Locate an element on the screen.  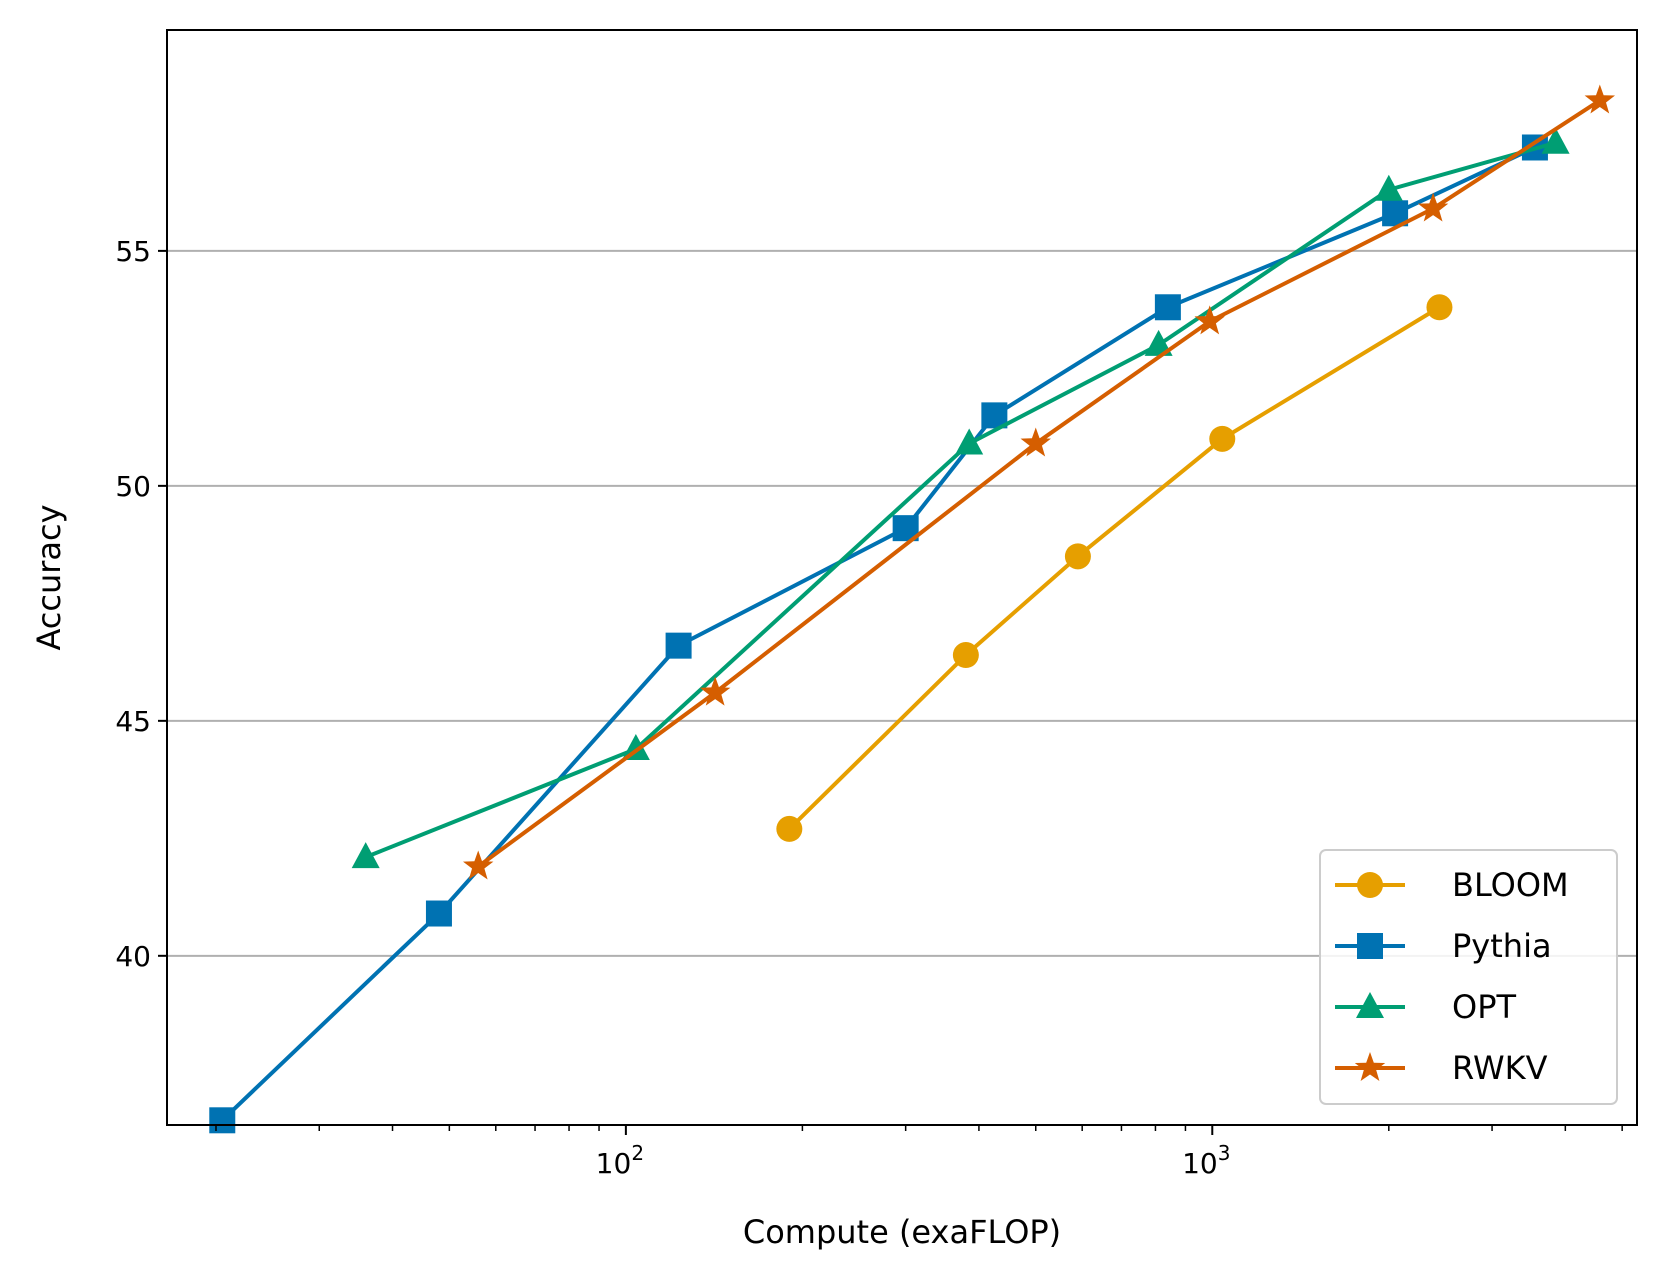
legend-entry-bloom: BLOOM is located at coordinates (1452, 885).